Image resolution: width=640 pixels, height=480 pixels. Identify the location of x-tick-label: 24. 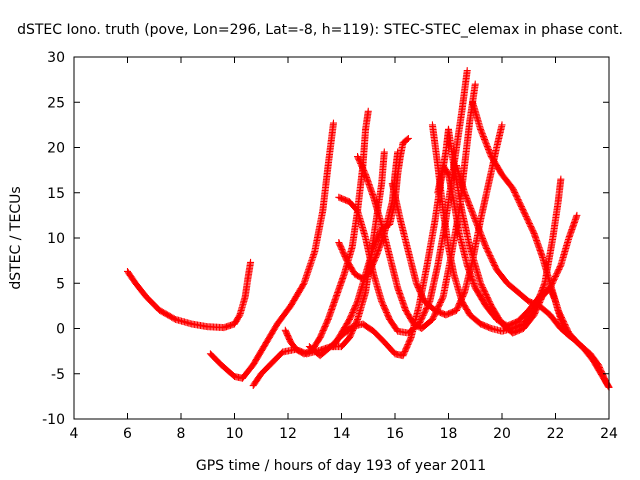
(609, 434).